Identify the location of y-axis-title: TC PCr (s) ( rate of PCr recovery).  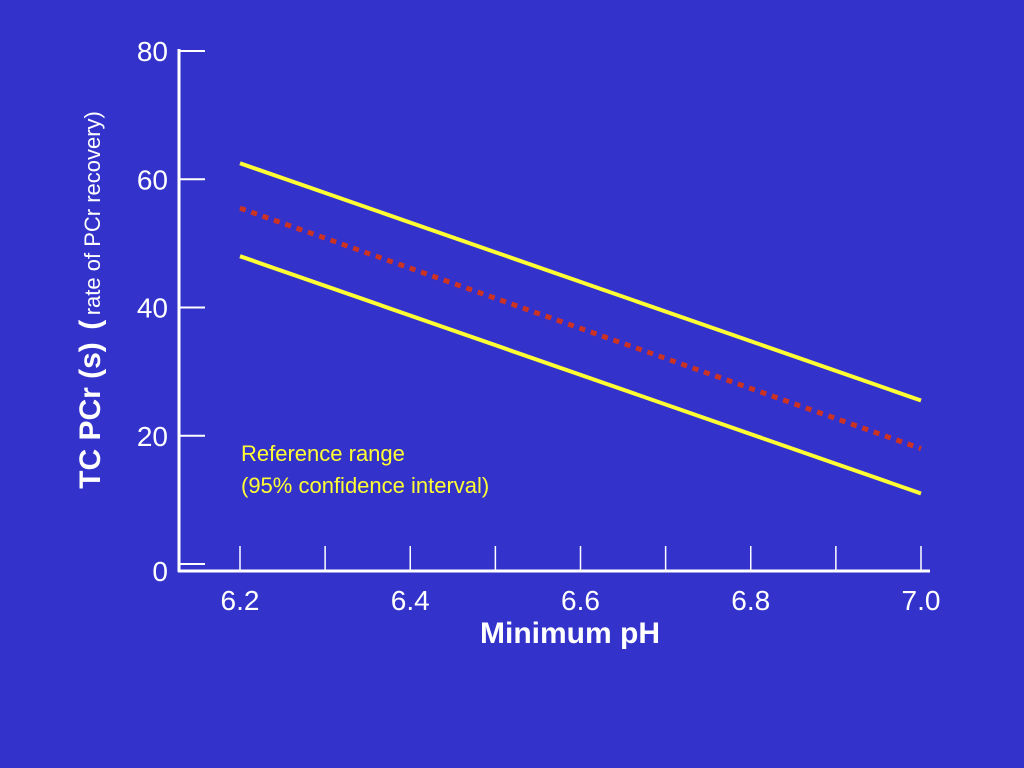
(90, 300).